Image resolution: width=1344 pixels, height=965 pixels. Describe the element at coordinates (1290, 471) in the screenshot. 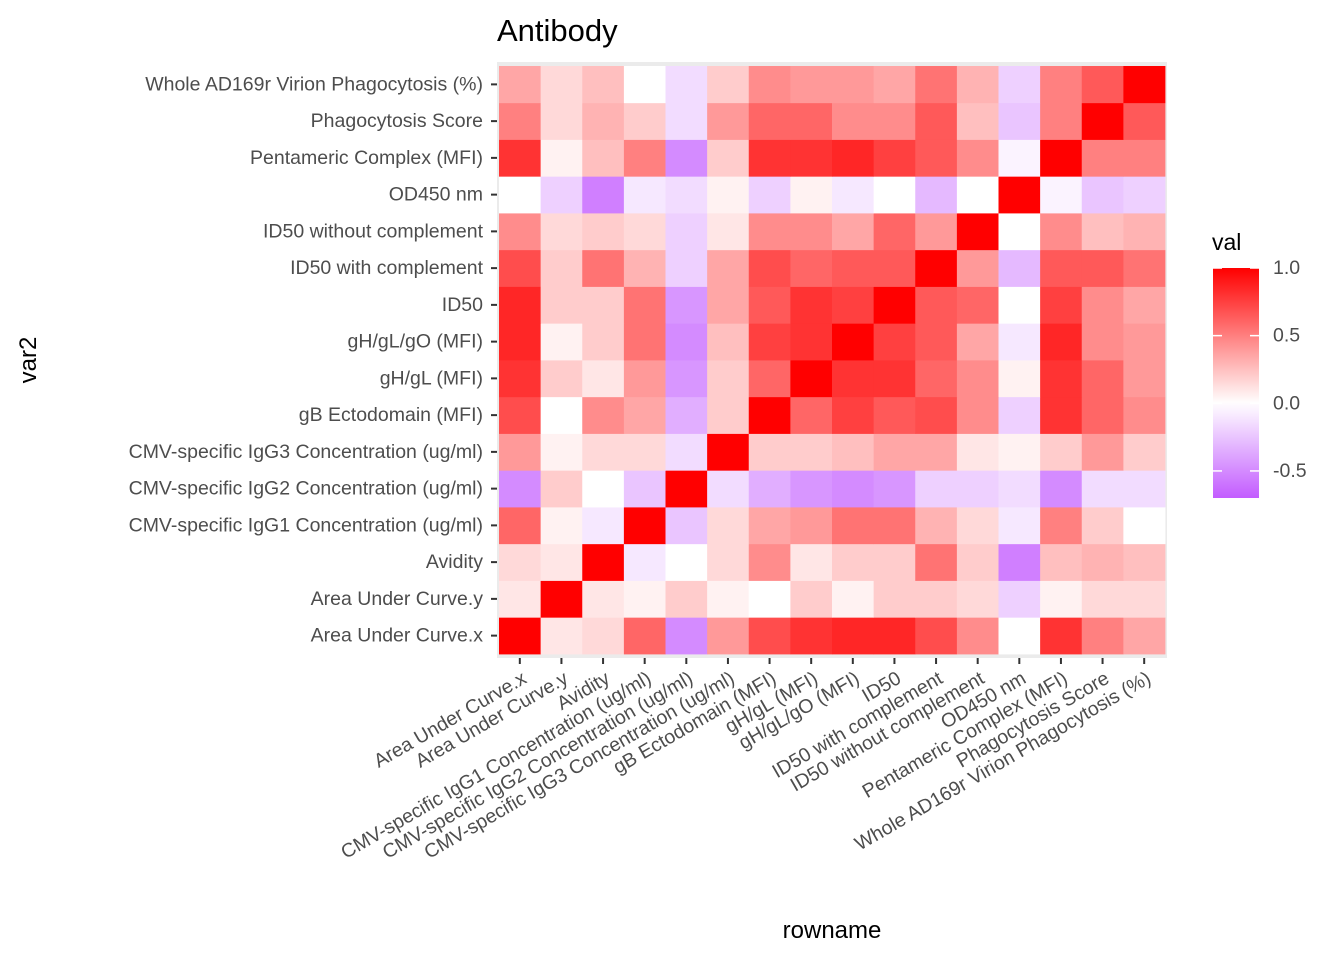

I see `legend-tick-label: -0.5` at that location.